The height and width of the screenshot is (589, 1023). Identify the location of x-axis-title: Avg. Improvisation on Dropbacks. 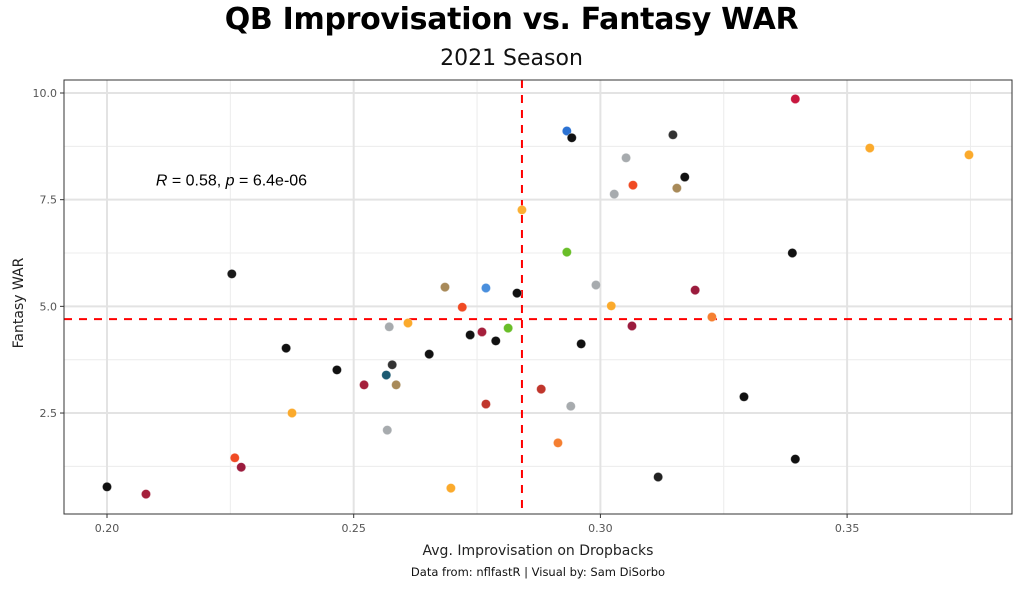
(538, 551).